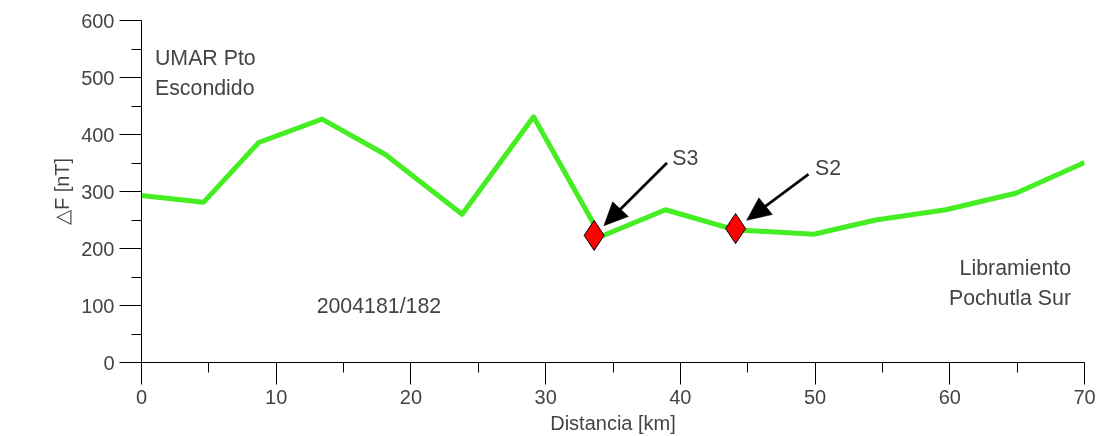 The width and height of the screenshot is (1107, 436). What do you see at coordinates (98, 20) in the screenshot?
I see `y-tick-label: 600` at bounding box center [98, 20].